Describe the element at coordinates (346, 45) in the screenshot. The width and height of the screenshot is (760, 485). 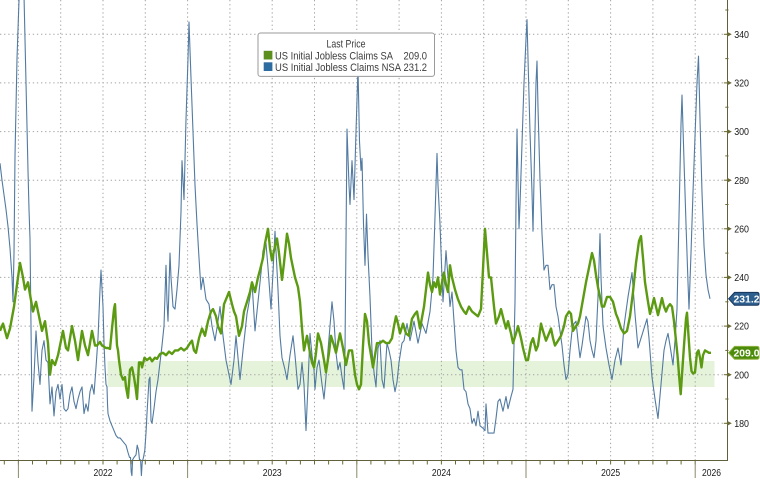
I see `svg-text: Last Price` at that location.